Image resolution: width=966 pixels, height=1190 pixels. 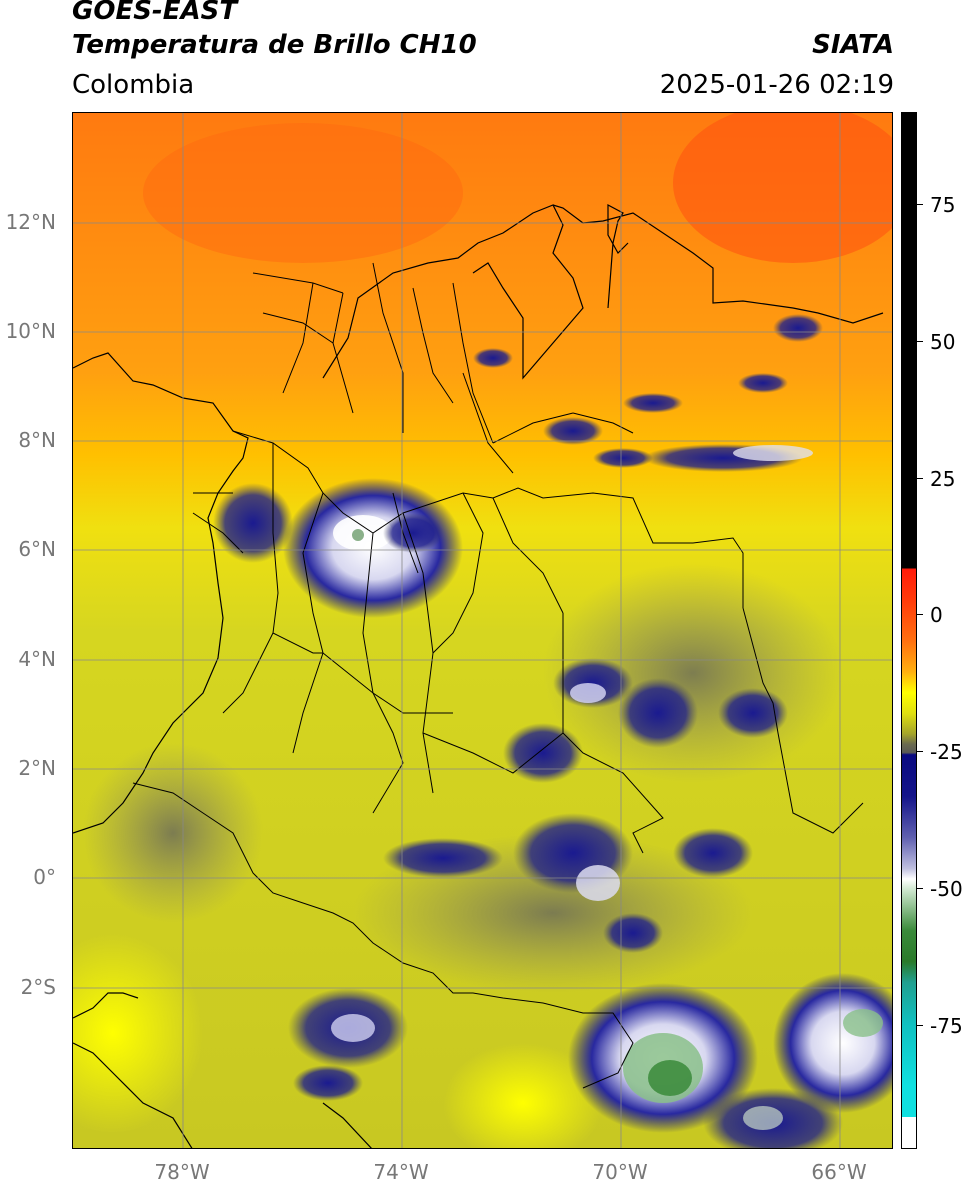 I want to click on lat-label: 2°N, so click(x=37, y=768).